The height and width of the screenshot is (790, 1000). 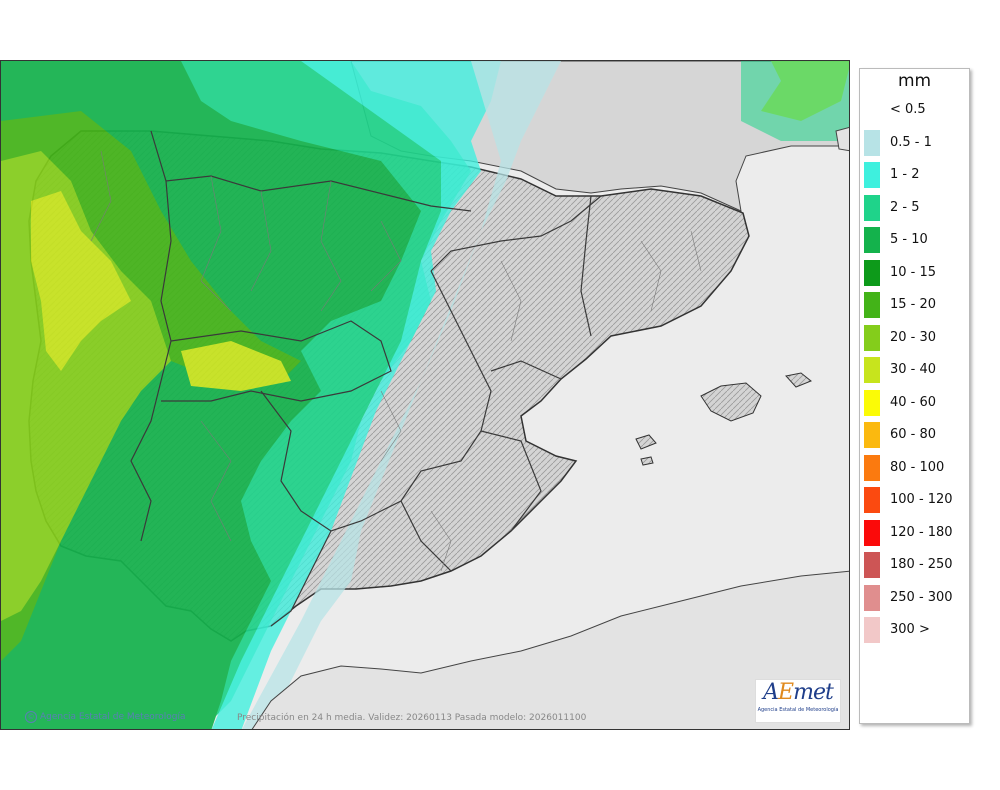 What do you see at coordinates (908, 109) in the screenshot?
I see `legend-label: < 0.5` at bounding box center [908, 109].